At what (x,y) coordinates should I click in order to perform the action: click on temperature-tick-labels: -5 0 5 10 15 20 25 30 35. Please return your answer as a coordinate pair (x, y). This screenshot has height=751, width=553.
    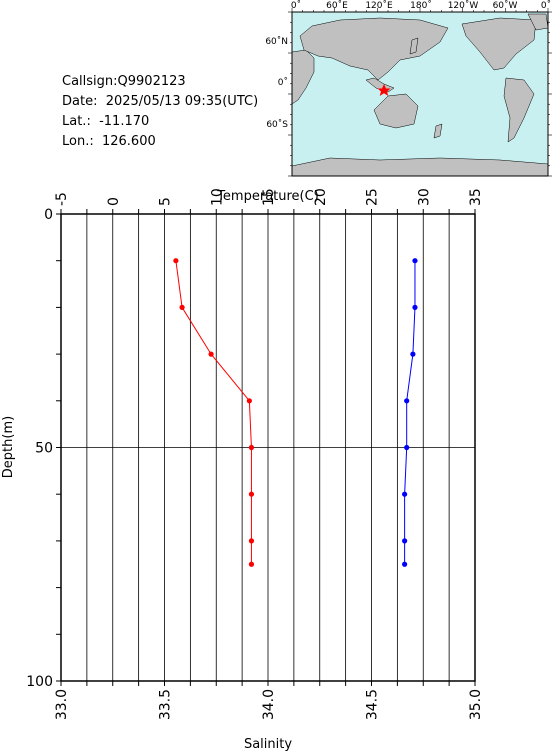
    Looking at the image, I should click on (269, 197).